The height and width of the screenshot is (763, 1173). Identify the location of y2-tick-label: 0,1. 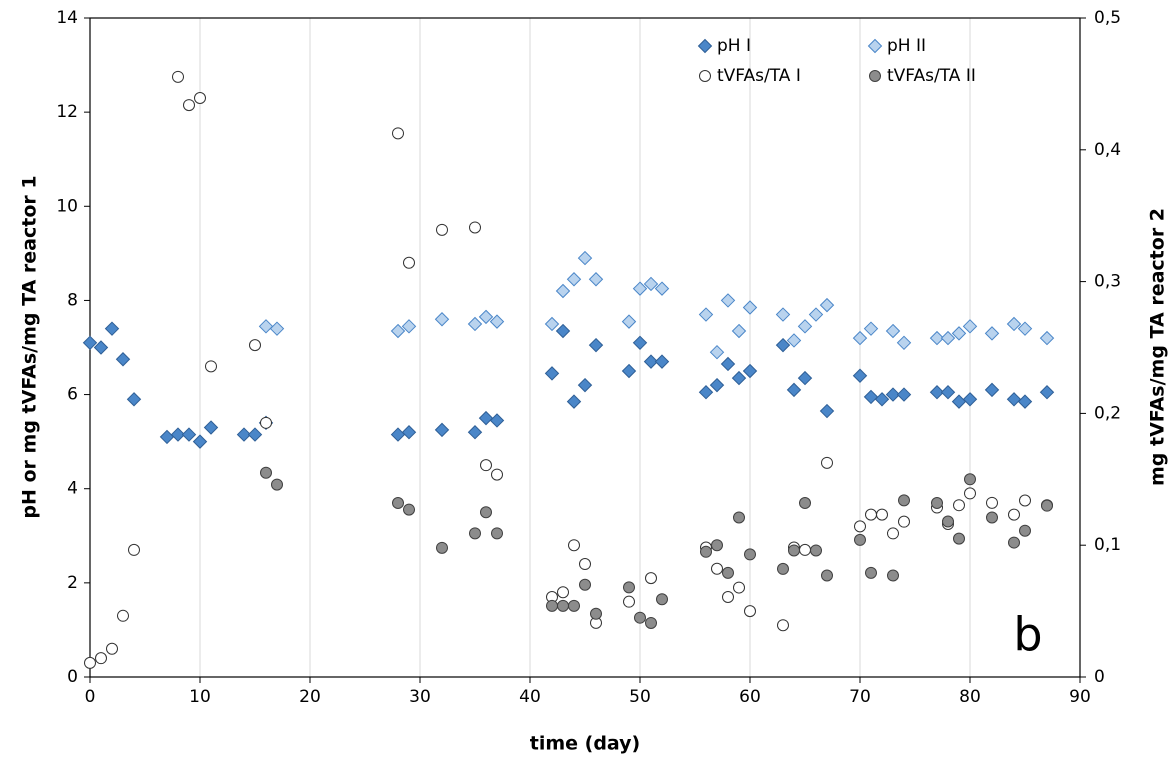
(1107, 545).